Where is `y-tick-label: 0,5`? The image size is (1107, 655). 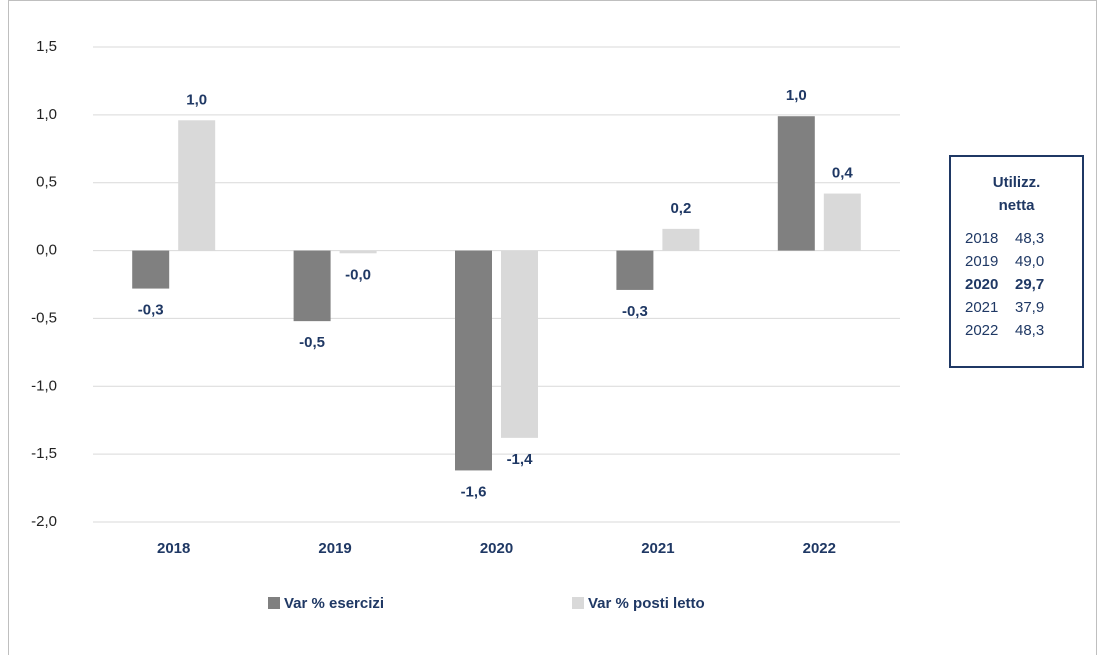 y-tick-label: 0,5 is located at coordinates (46, 182).